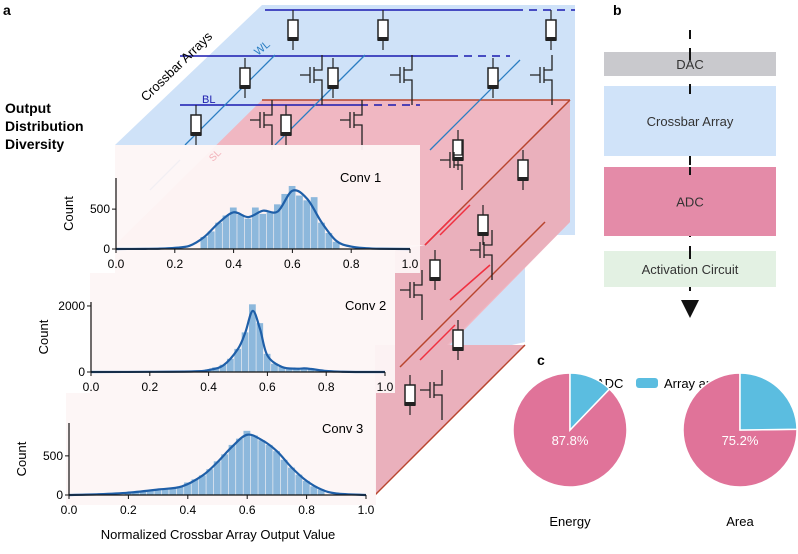 The image size is (798, 554). Describe the element at coordinates (194, 469) in the screenshot. I see `histogram-conv-3: 0.0 0.2 0.4 0.6 0.8 1.0 0 500 Count Conv 3` at that location.